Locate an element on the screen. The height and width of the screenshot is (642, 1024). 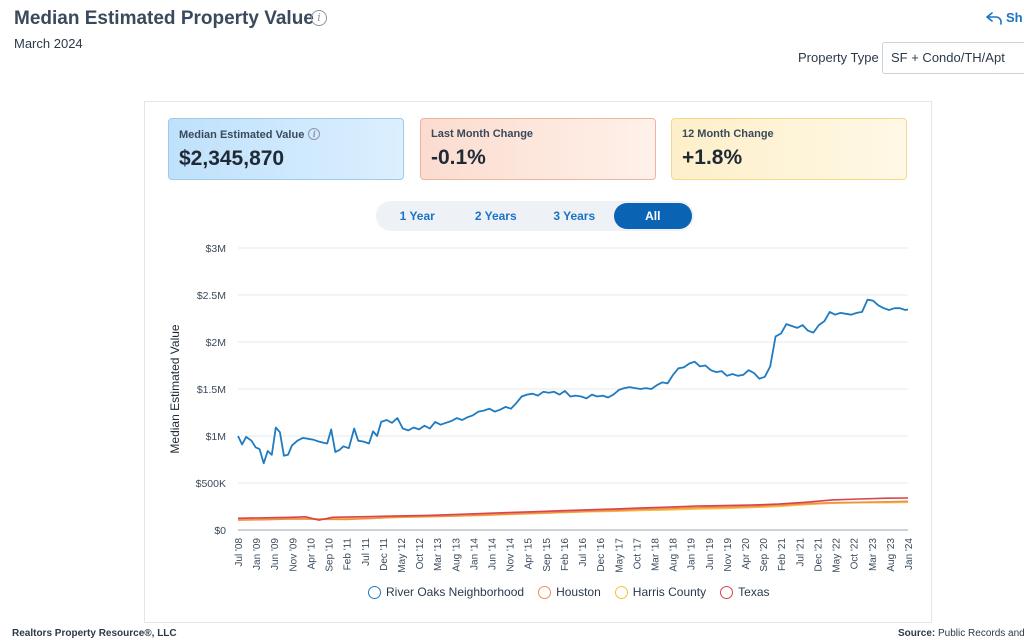
twelve-month-change-card: 12 Month Change +1.8% is located at coordinates (789, 149).